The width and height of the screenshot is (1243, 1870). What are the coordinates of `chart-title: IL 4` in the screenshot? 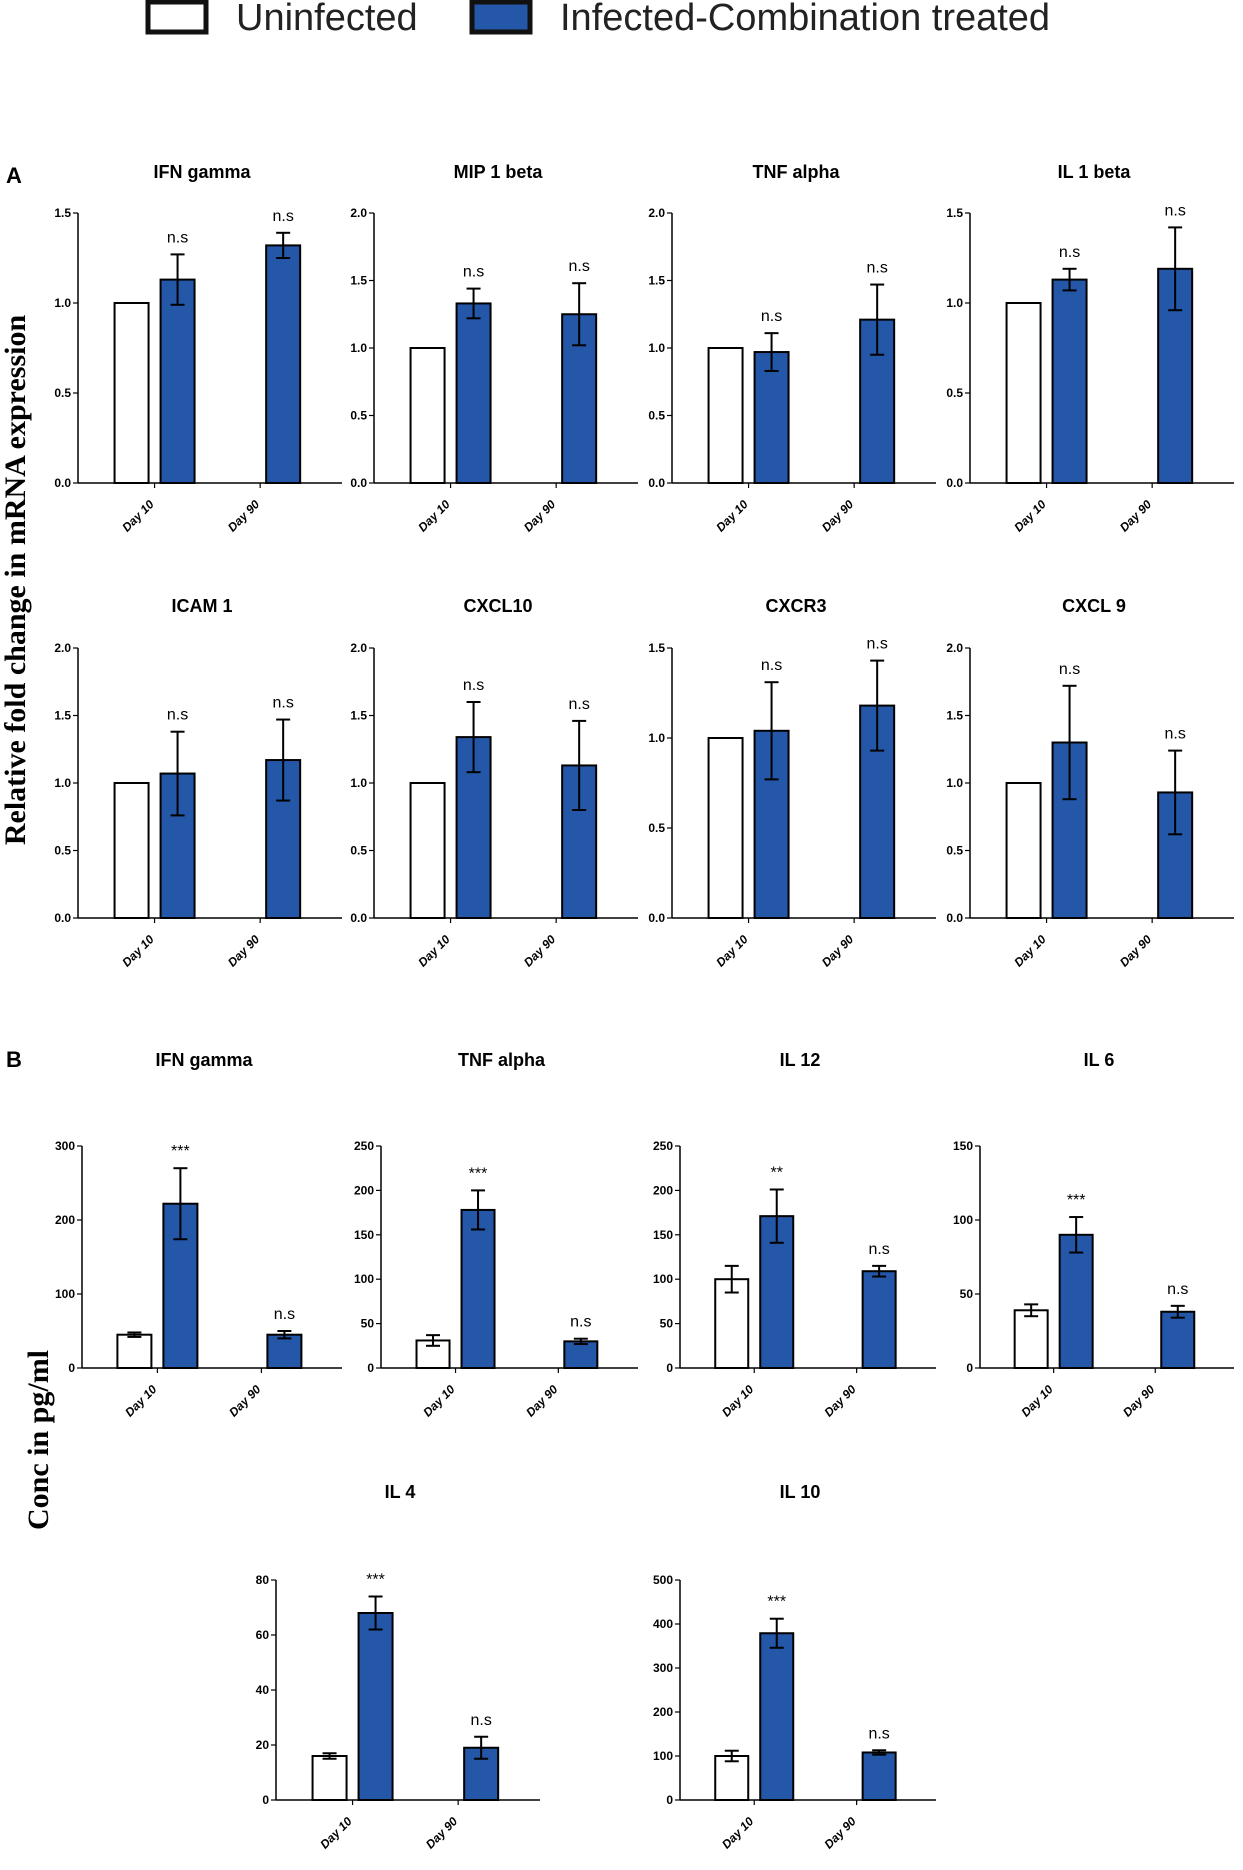 It's located at (400, 1492).